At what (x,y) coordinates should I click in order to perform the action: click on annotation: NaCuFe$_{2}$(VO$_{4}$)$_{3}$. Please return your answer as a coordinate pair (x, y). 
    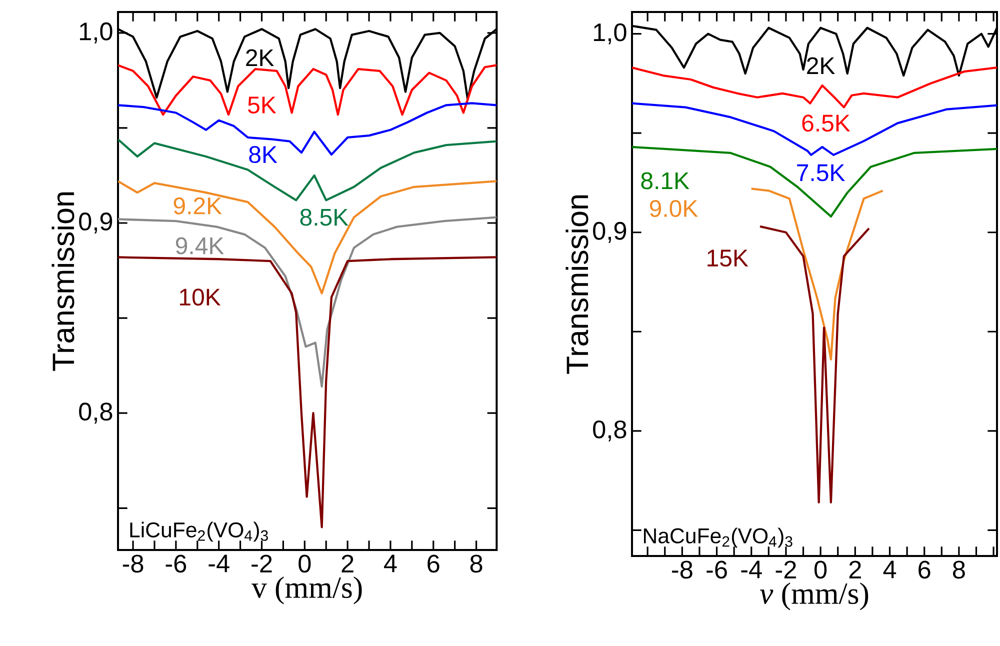
    Looking at the image, I should click on (718, 538).